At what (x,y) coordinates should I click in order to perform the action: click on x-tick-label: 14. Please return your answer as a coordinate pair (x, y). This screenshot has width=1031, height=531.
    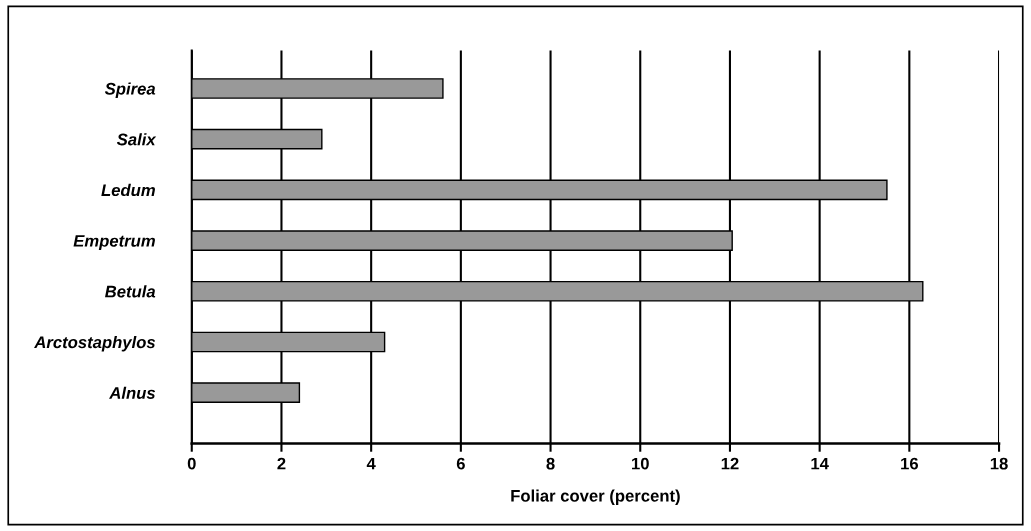
    Looking at the image, I should click on (820, 463).